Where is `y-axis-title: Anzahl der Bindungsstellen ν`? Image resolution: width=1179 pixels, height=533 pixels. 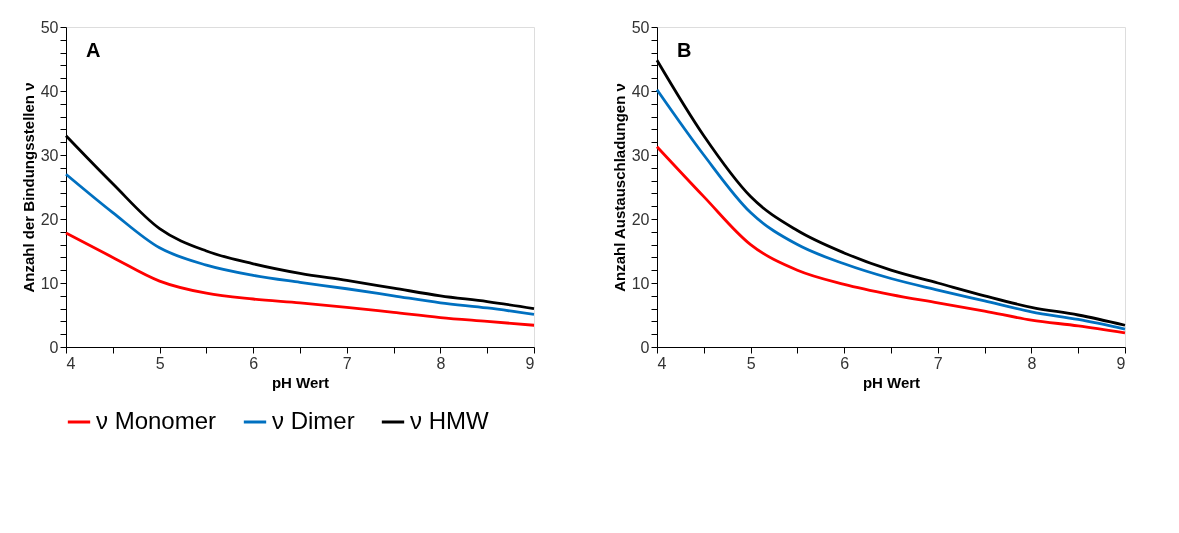 y-axis-title: Anzahl der Bindungsstellen ν is located at coordinates (28, 187).